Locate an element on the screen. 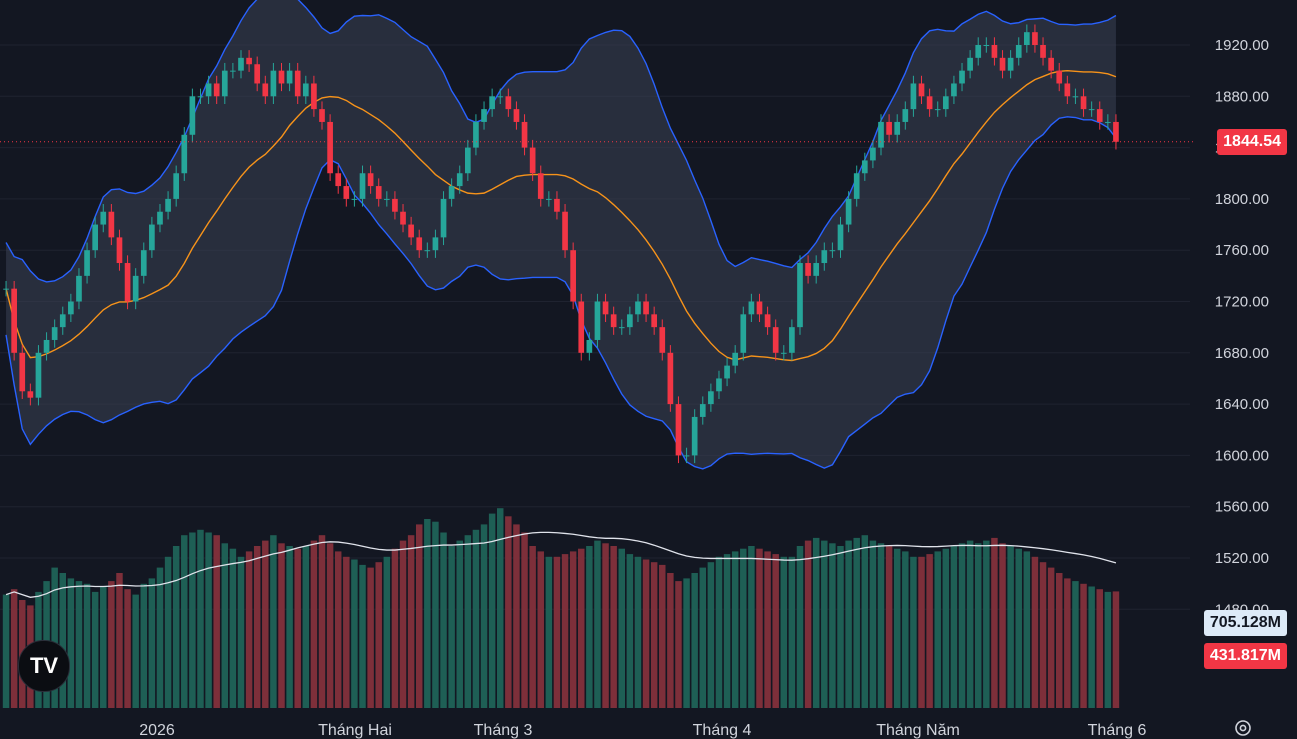 The width and height of the screenshot is (1297, 739). price-tick-label: 1720.00 is located at coordinates (1242, 302).